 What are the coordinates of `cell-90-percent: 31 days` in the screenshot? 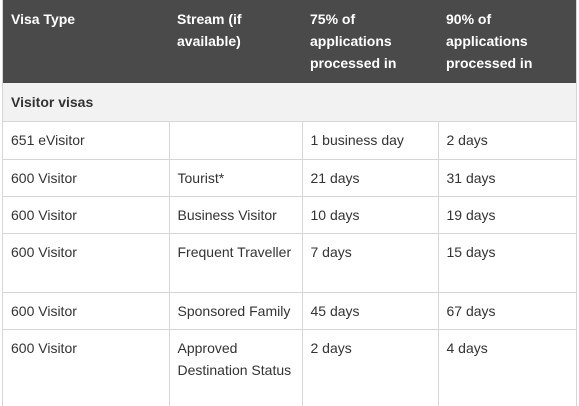 It's located at (506, 178).